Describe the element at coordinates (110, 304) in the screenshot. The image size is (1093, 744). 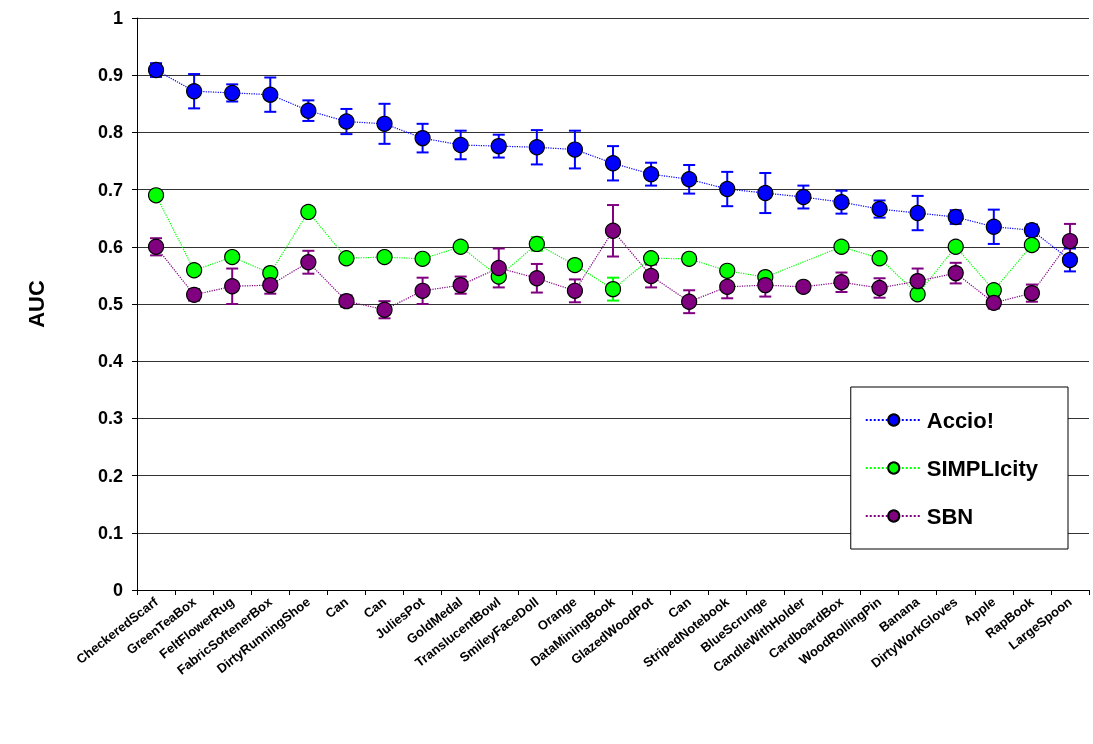
I see `y-tick-label: 0.5` at that location.